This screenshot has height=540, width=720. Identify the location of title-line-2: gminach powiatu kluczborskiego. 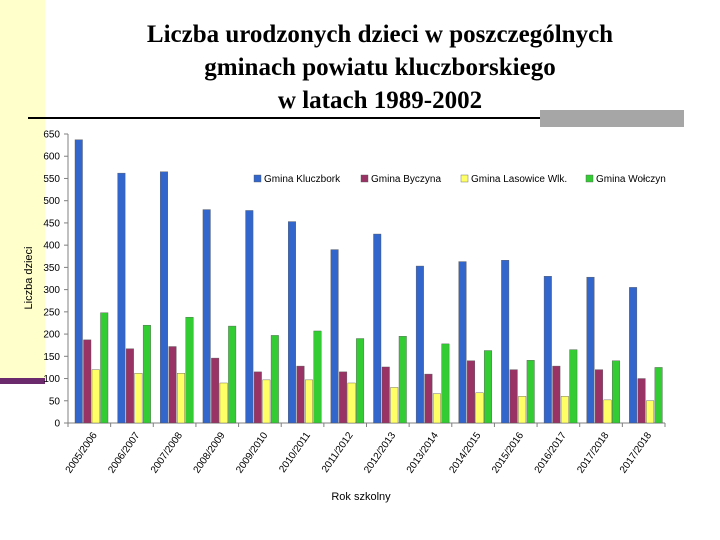
(380, 67).